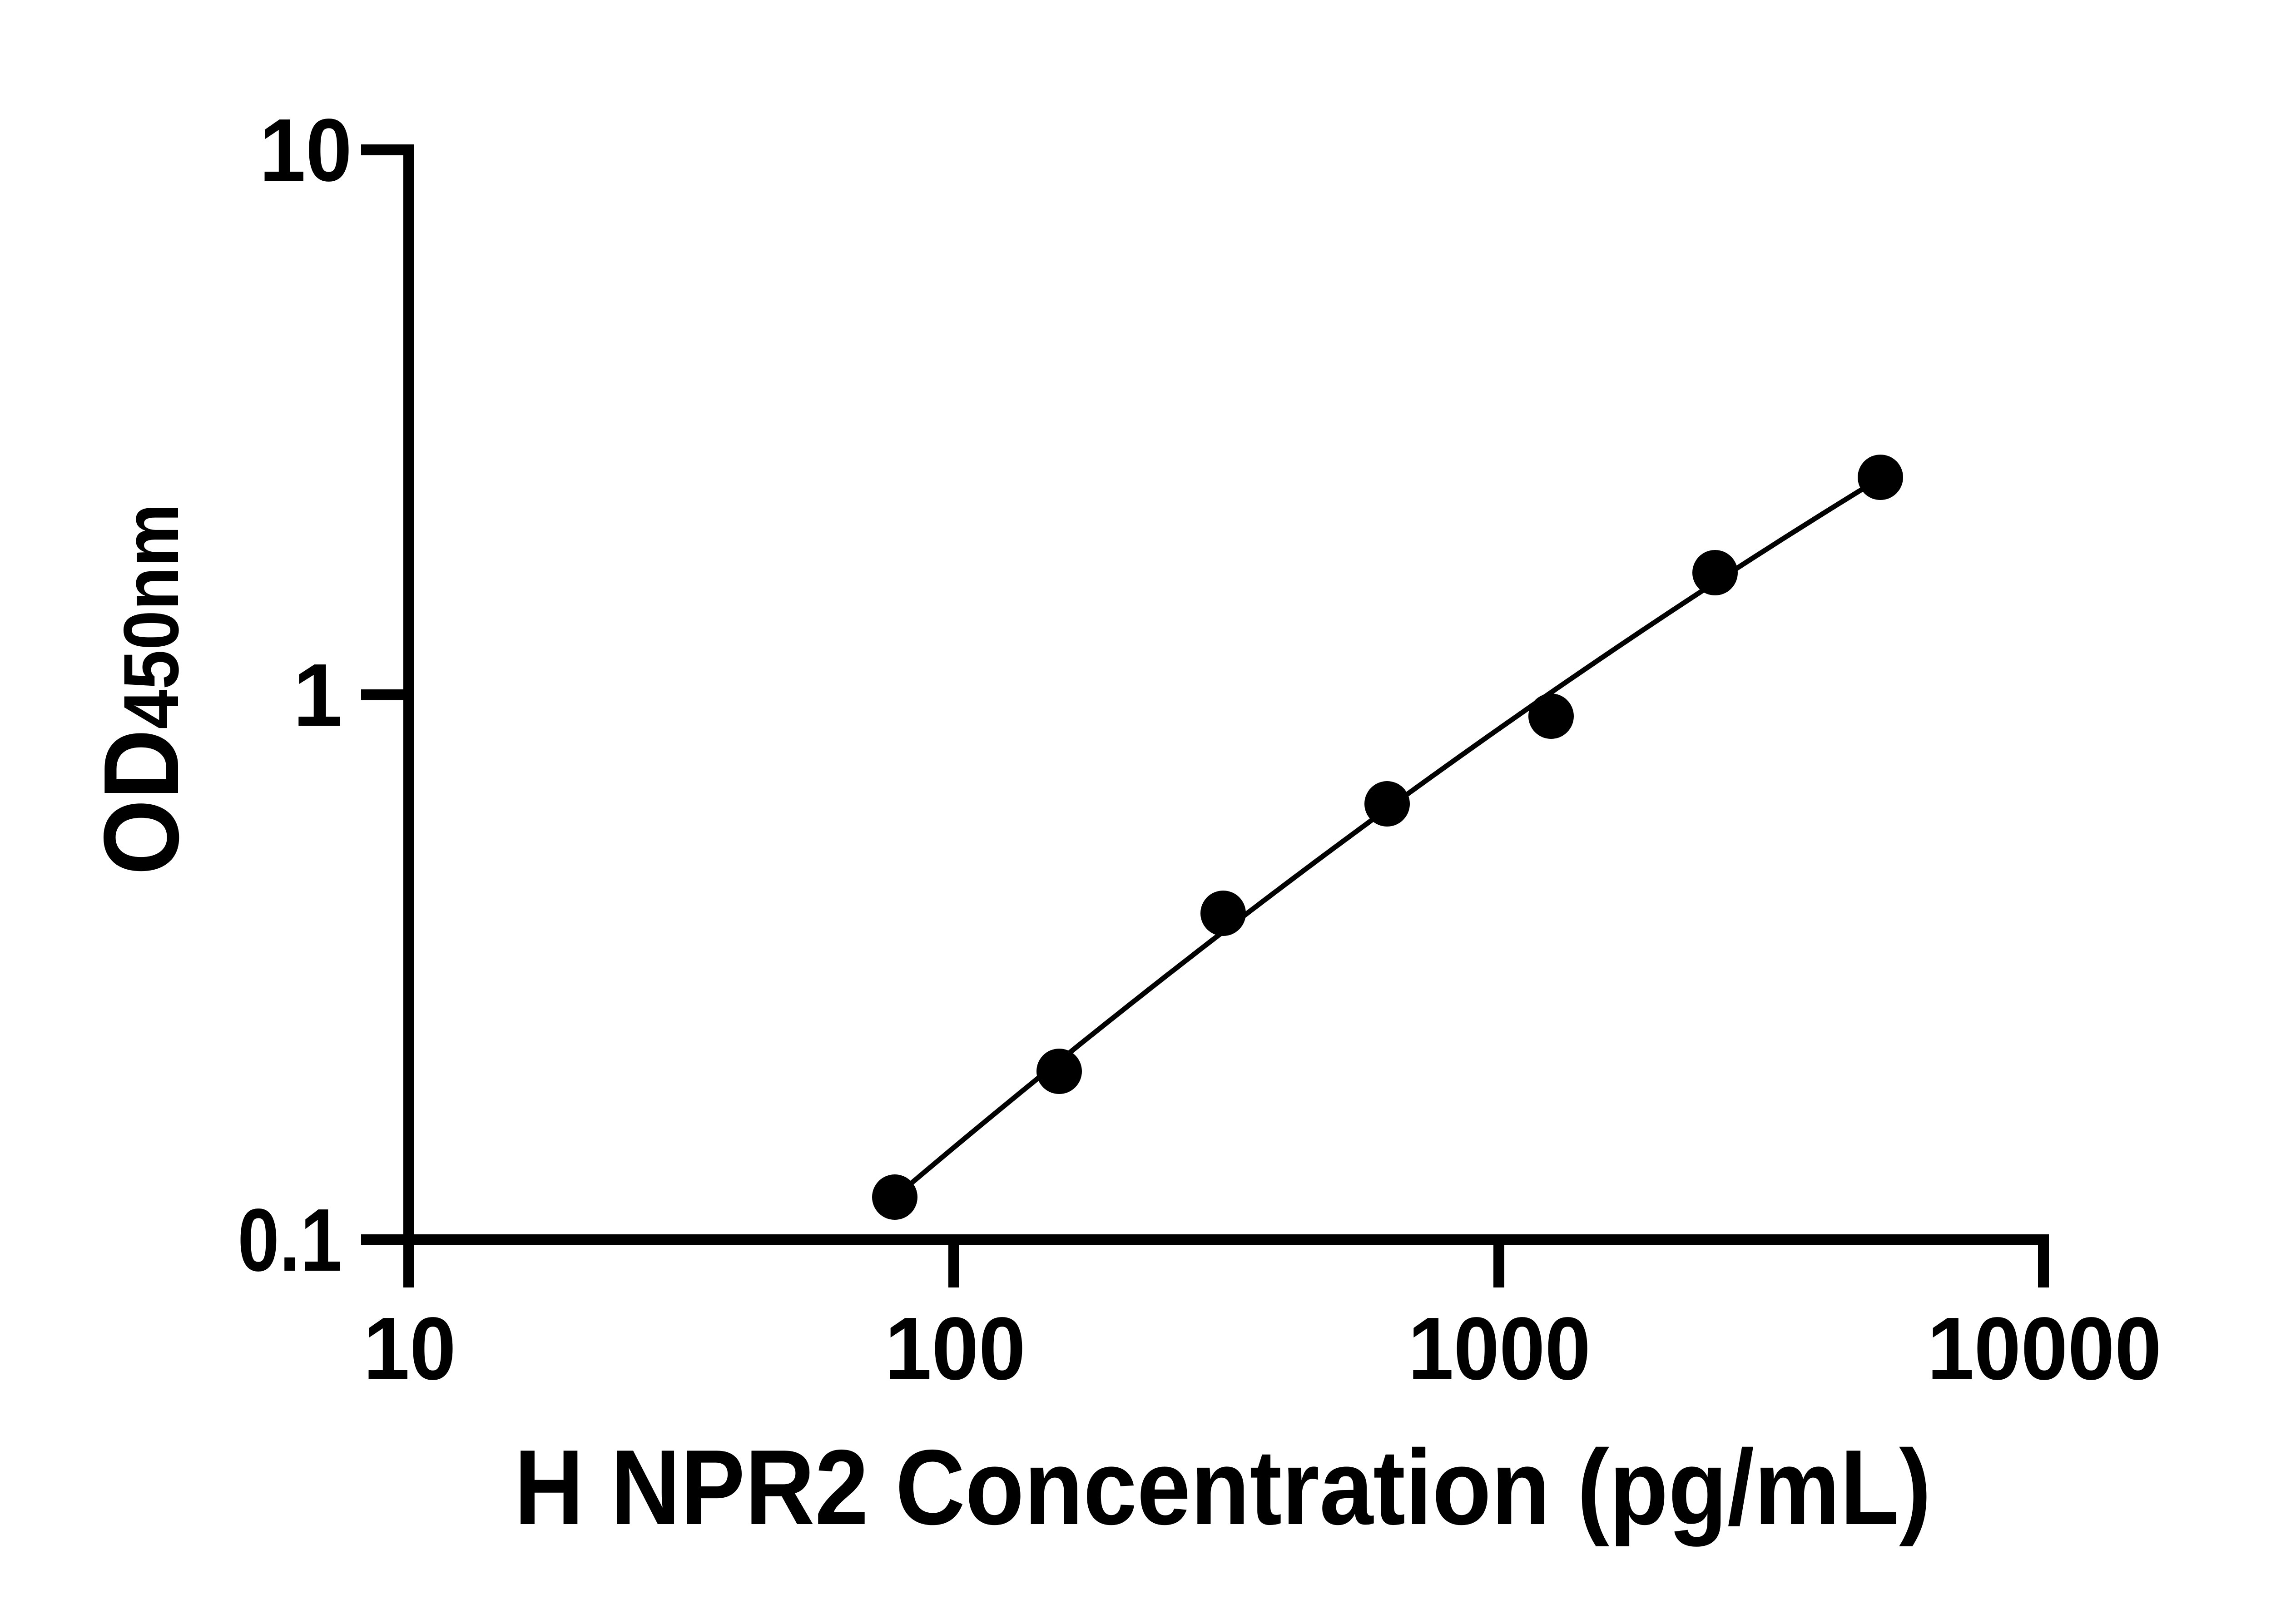 This screenshot has width=2271, height=1624. Describe the element at coordinates (317, 695) in the screenshot. I see `svg-text: 1` at that location.